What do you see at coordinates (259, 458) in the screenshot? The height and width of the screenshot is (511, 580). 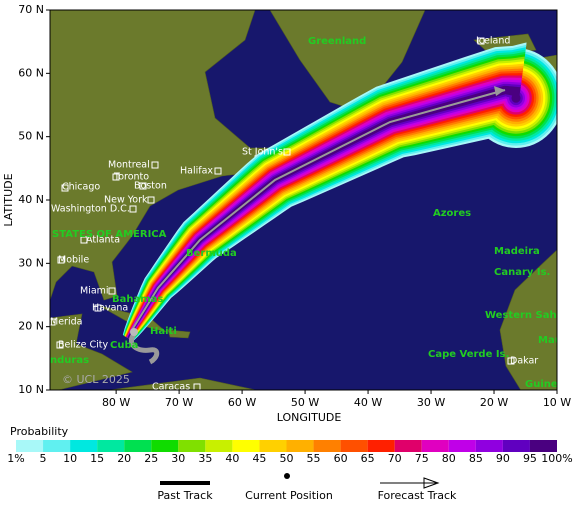 I see `legend-label: 45` at bounding box center [259, 458].